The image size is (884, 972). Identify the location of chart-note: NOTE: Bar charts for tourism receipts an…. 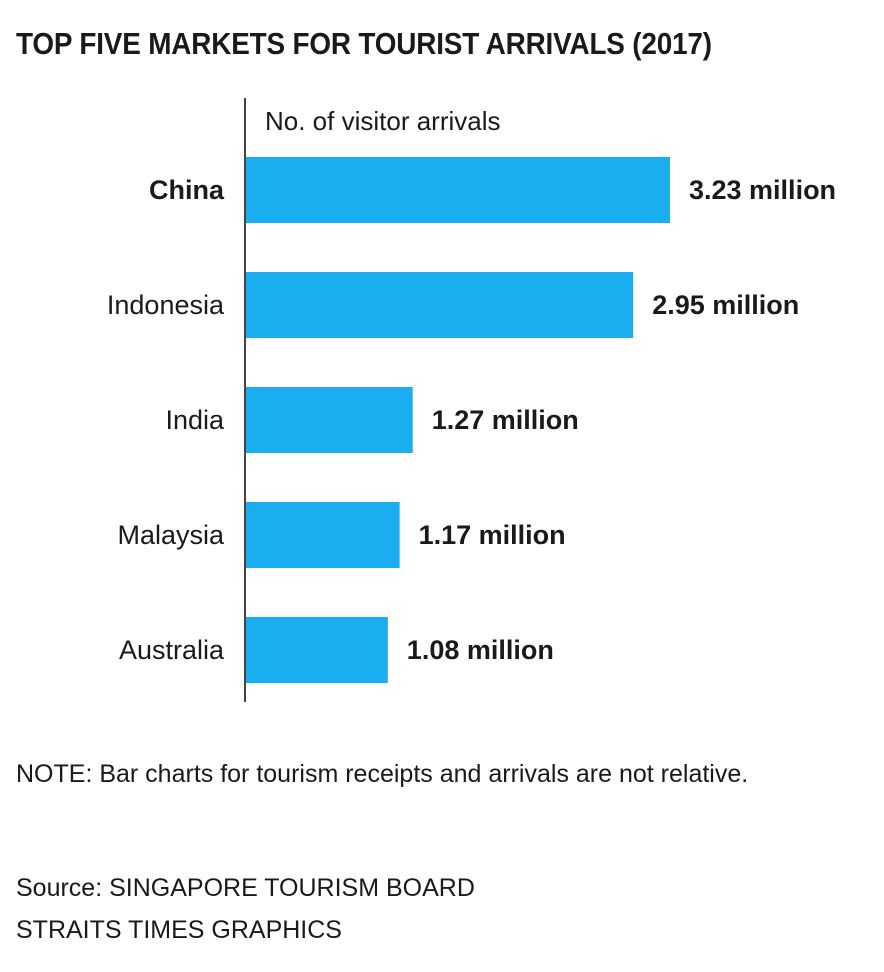
(382, 774).